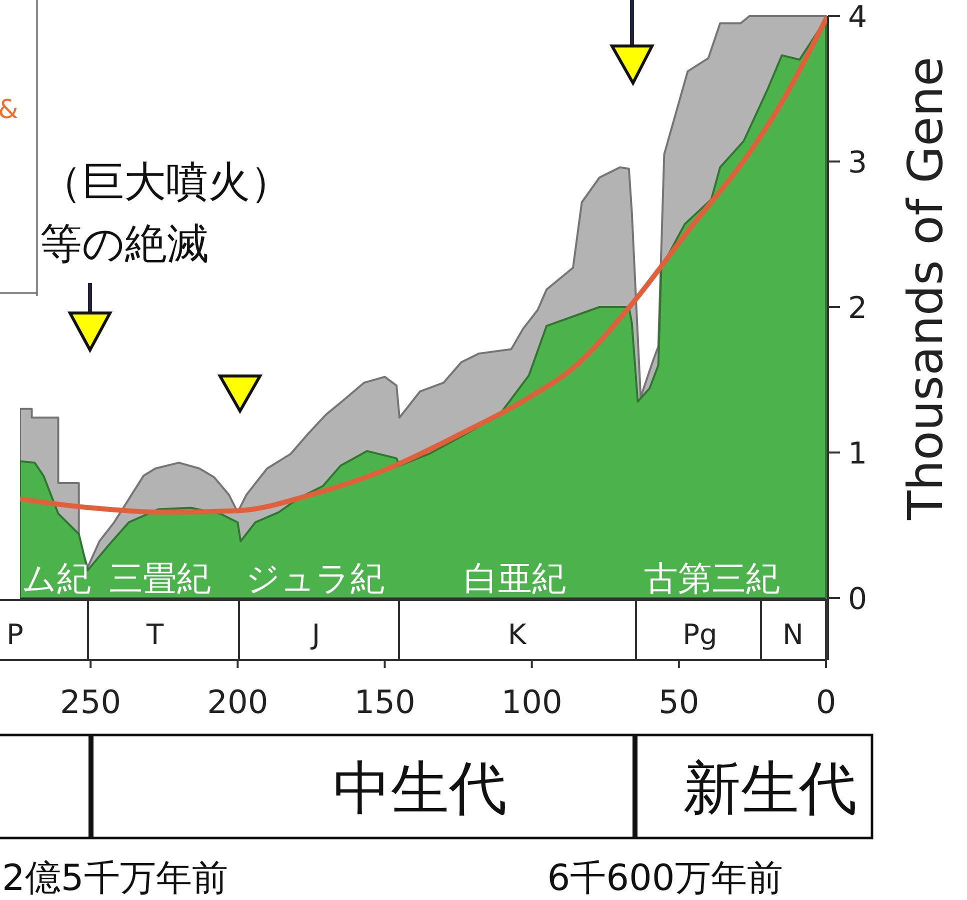 This screenshot has width=967, height=900. Describe the element at coordinates (858, 454) in the screenshot. I see `y-tick-label: 1` at that location.